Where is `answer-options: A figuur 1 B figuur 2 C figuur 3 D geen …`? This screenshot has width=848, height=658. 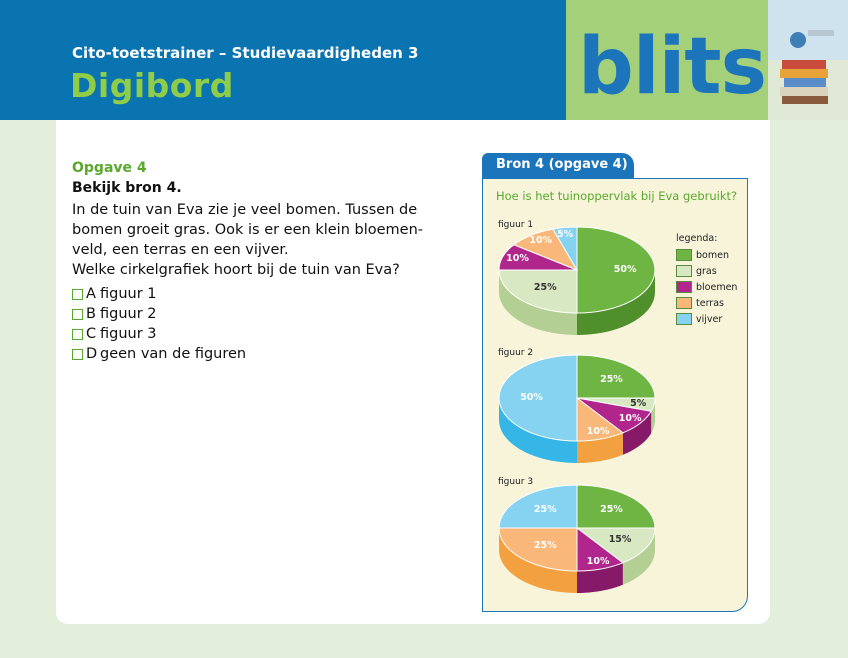 answer-options: A figuur 1 B figuur 2 C figuur 3 D geen … is located at coordinates (159, 324).